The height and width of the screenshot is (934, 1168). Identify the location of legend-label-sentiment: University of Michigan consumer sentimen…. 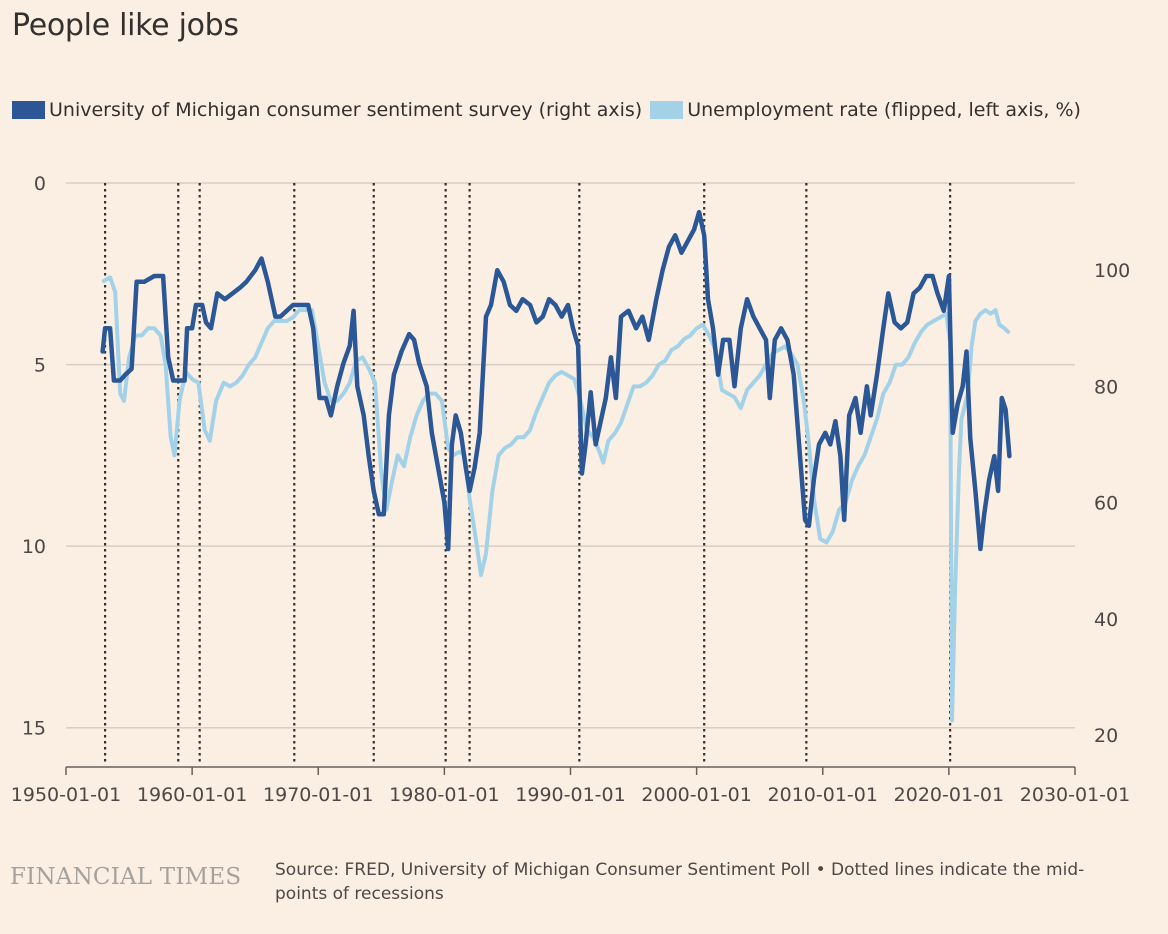
(346, 110).